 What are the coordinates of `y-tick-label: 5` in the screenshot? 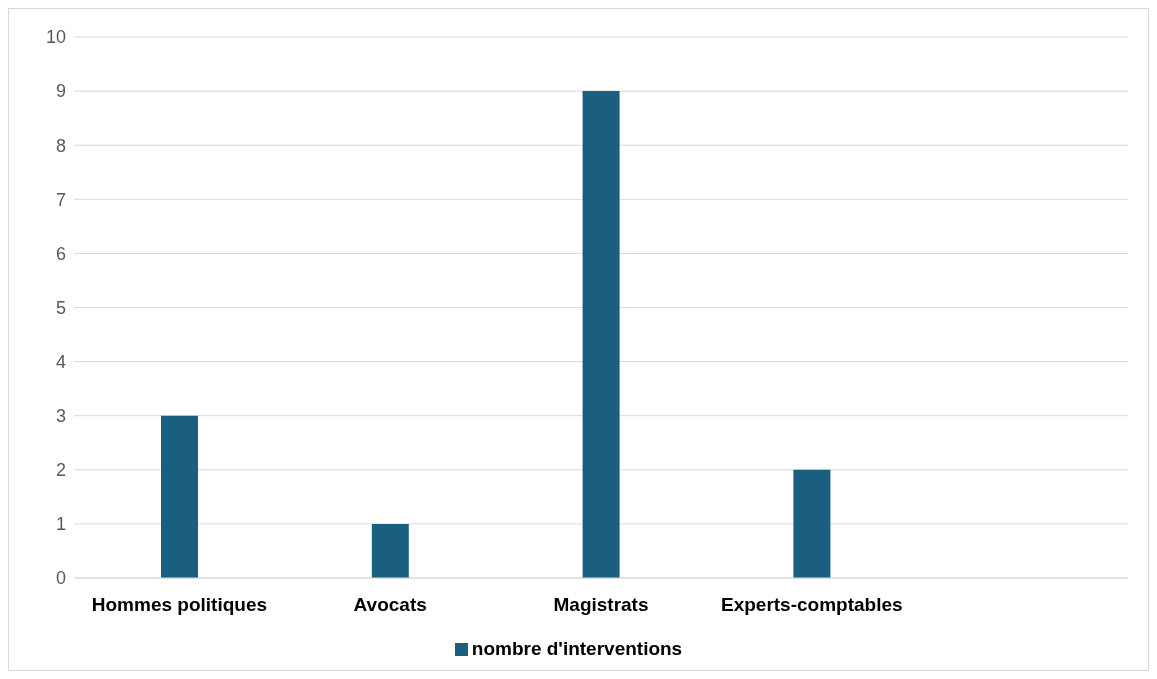 It's located at (60, 307).